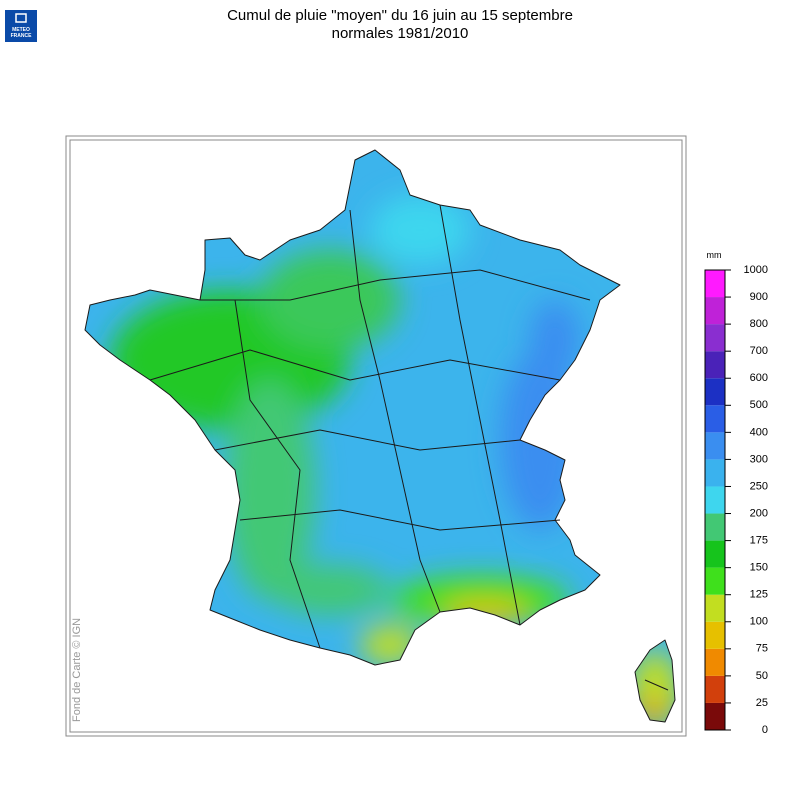  I want to click on legend-unit: mm, so click(714, 255).